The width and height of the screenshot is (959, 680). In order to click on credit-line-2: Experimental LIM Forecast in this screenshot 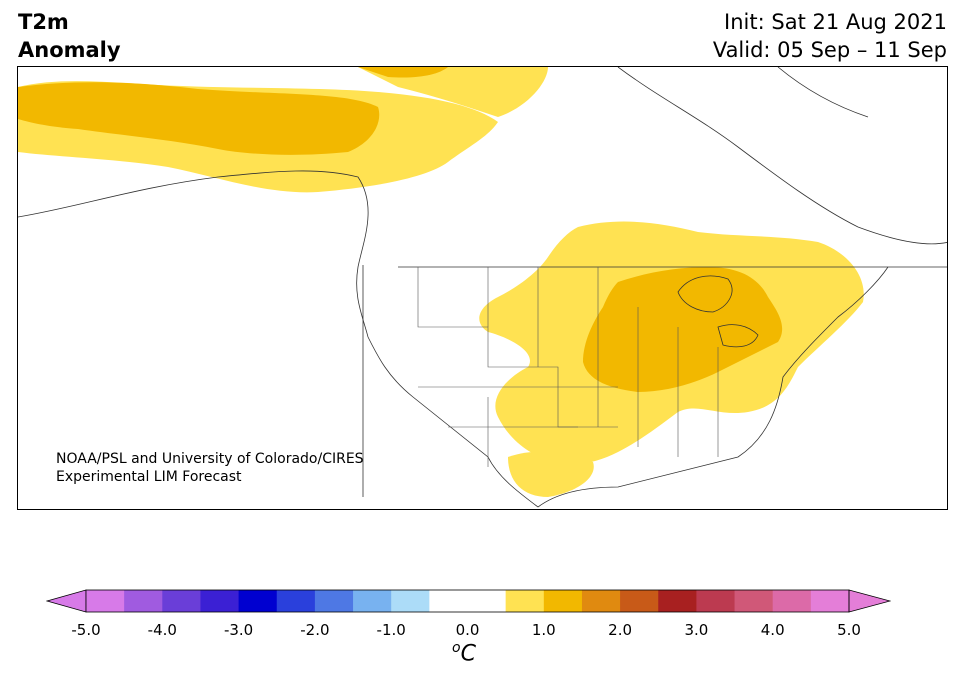, I will do `click(149, 477)`.